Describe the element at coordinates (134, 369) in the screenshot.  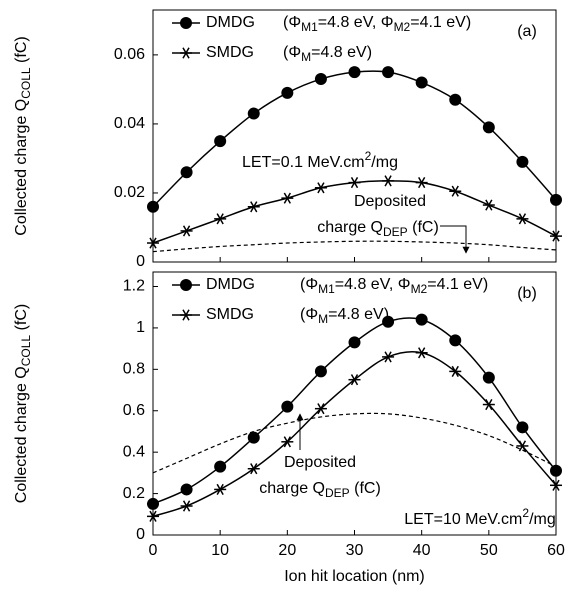
I see `y-tick-label: 0.8` at that location.